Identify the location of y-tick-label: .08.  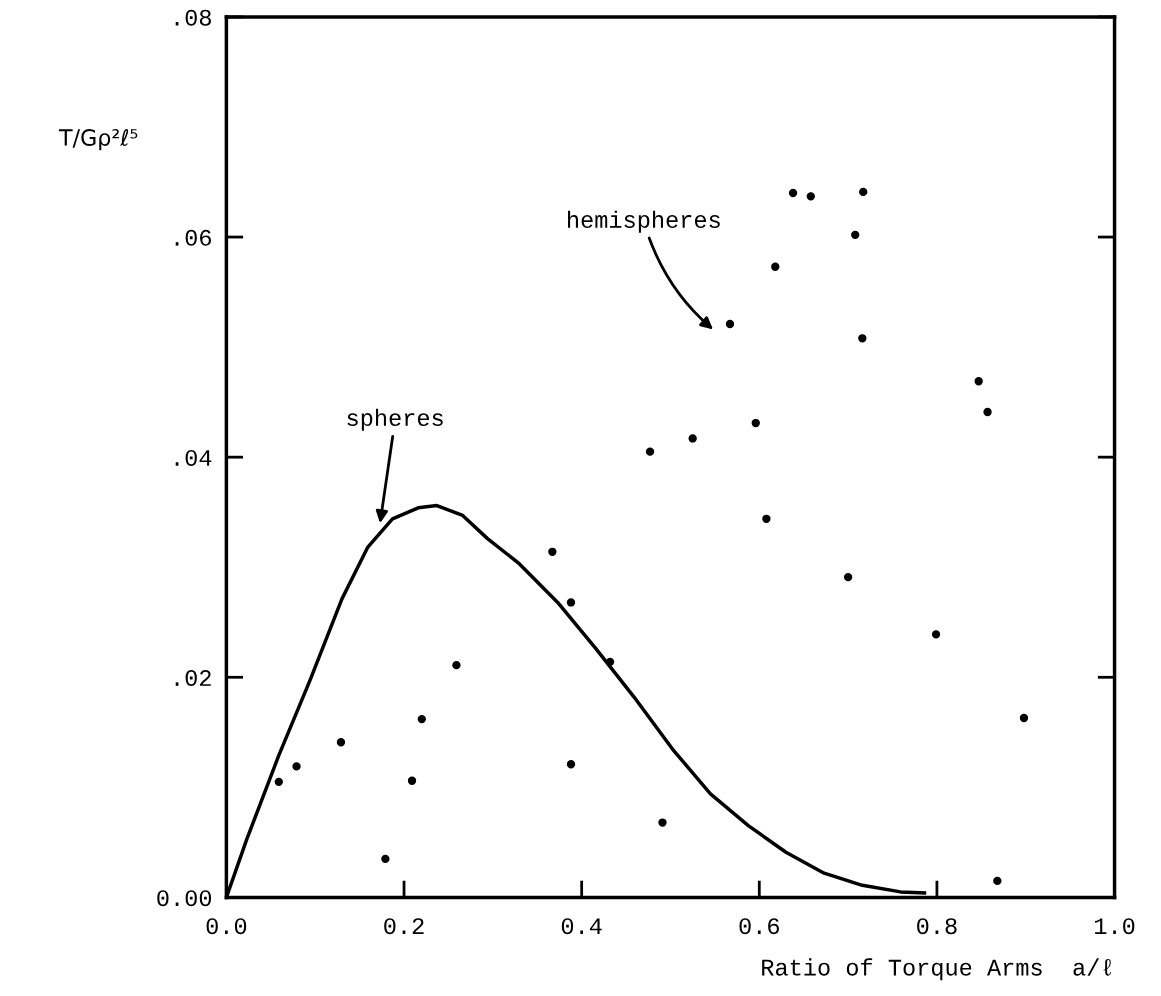
(193, 17).